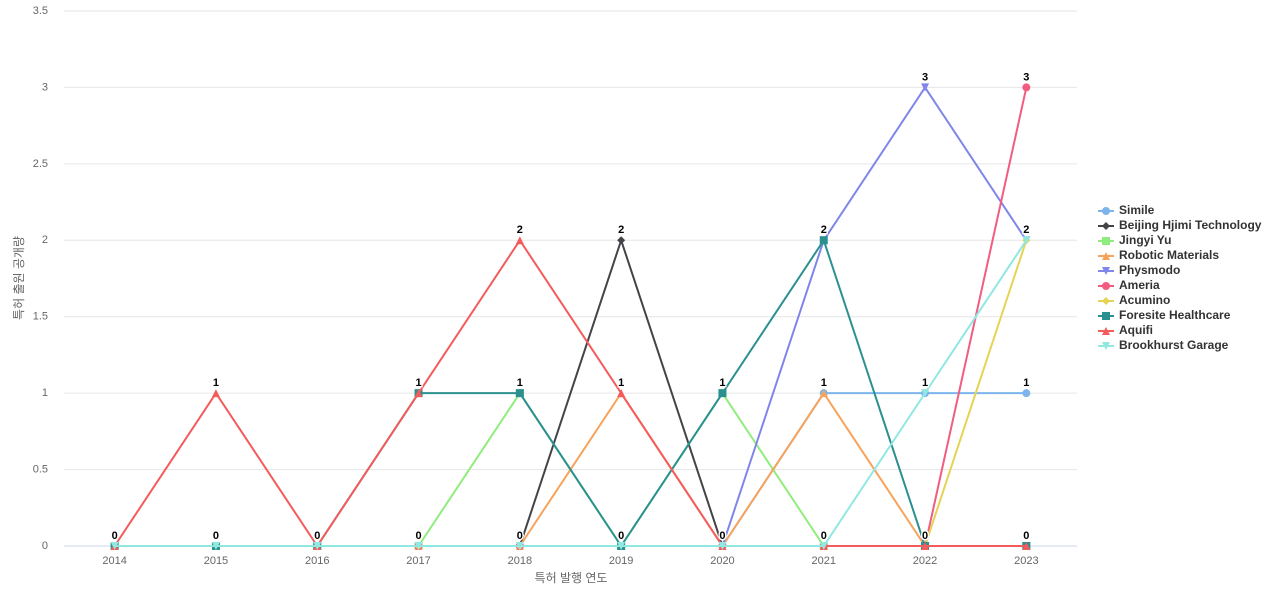 This screenshot has height=605, width=1280. Describe the element at coordinates (1174, 345) in the screenshot. I see `legend-label: Brookhurst Garage` at that location.